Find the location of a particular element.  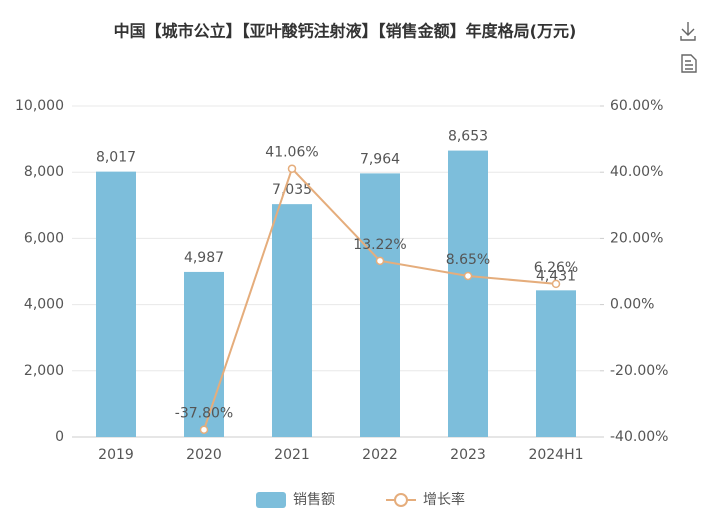

y-tick-label: 0 is located at coordinates (59, 437).